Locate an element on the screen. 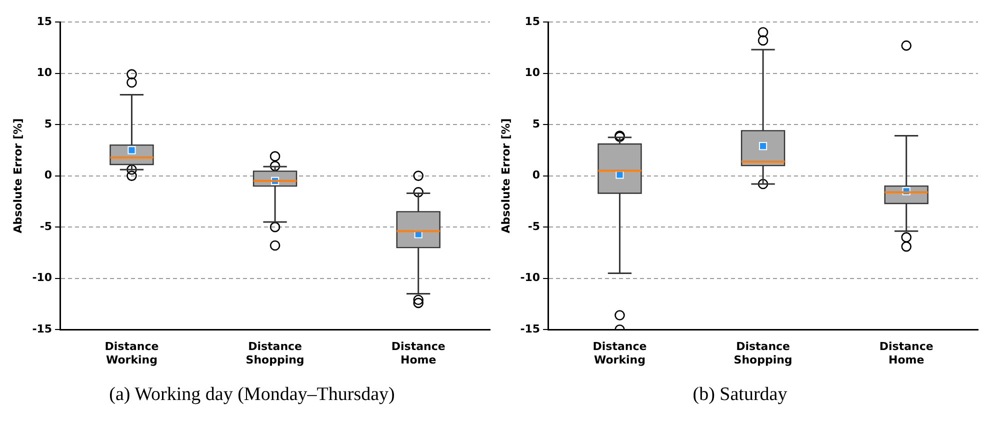 The height and width of the screenshot is (428, 992). text: (a) Working day (Monday–Thursday) is located at coordinates (252, 395).